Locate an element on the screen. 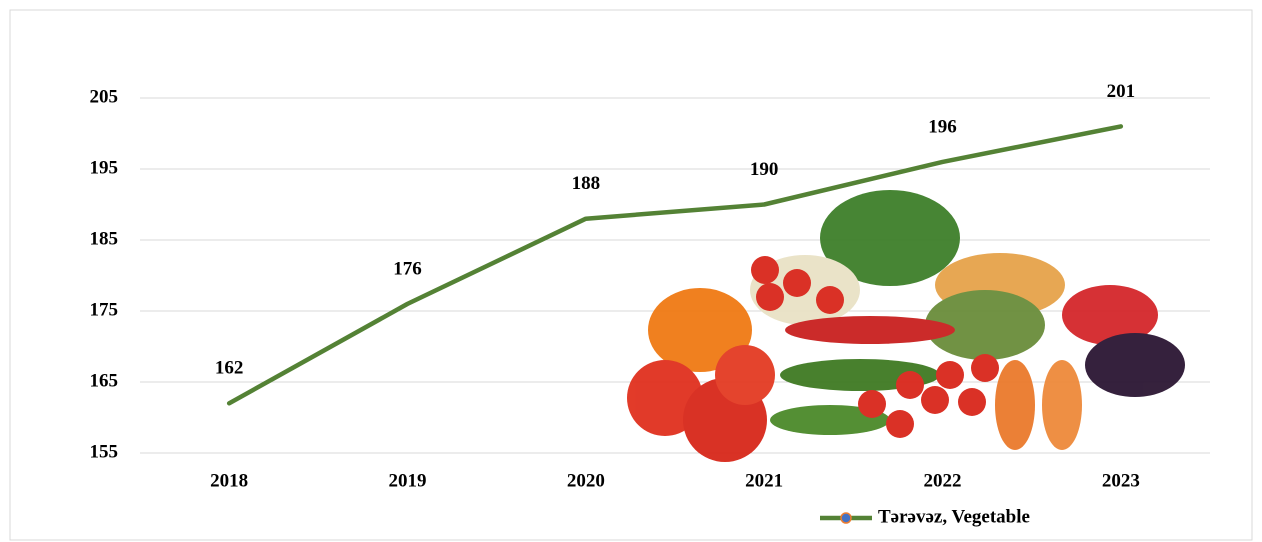 The image size is (1262, 542). tomato is located at coordinates (745, 375).